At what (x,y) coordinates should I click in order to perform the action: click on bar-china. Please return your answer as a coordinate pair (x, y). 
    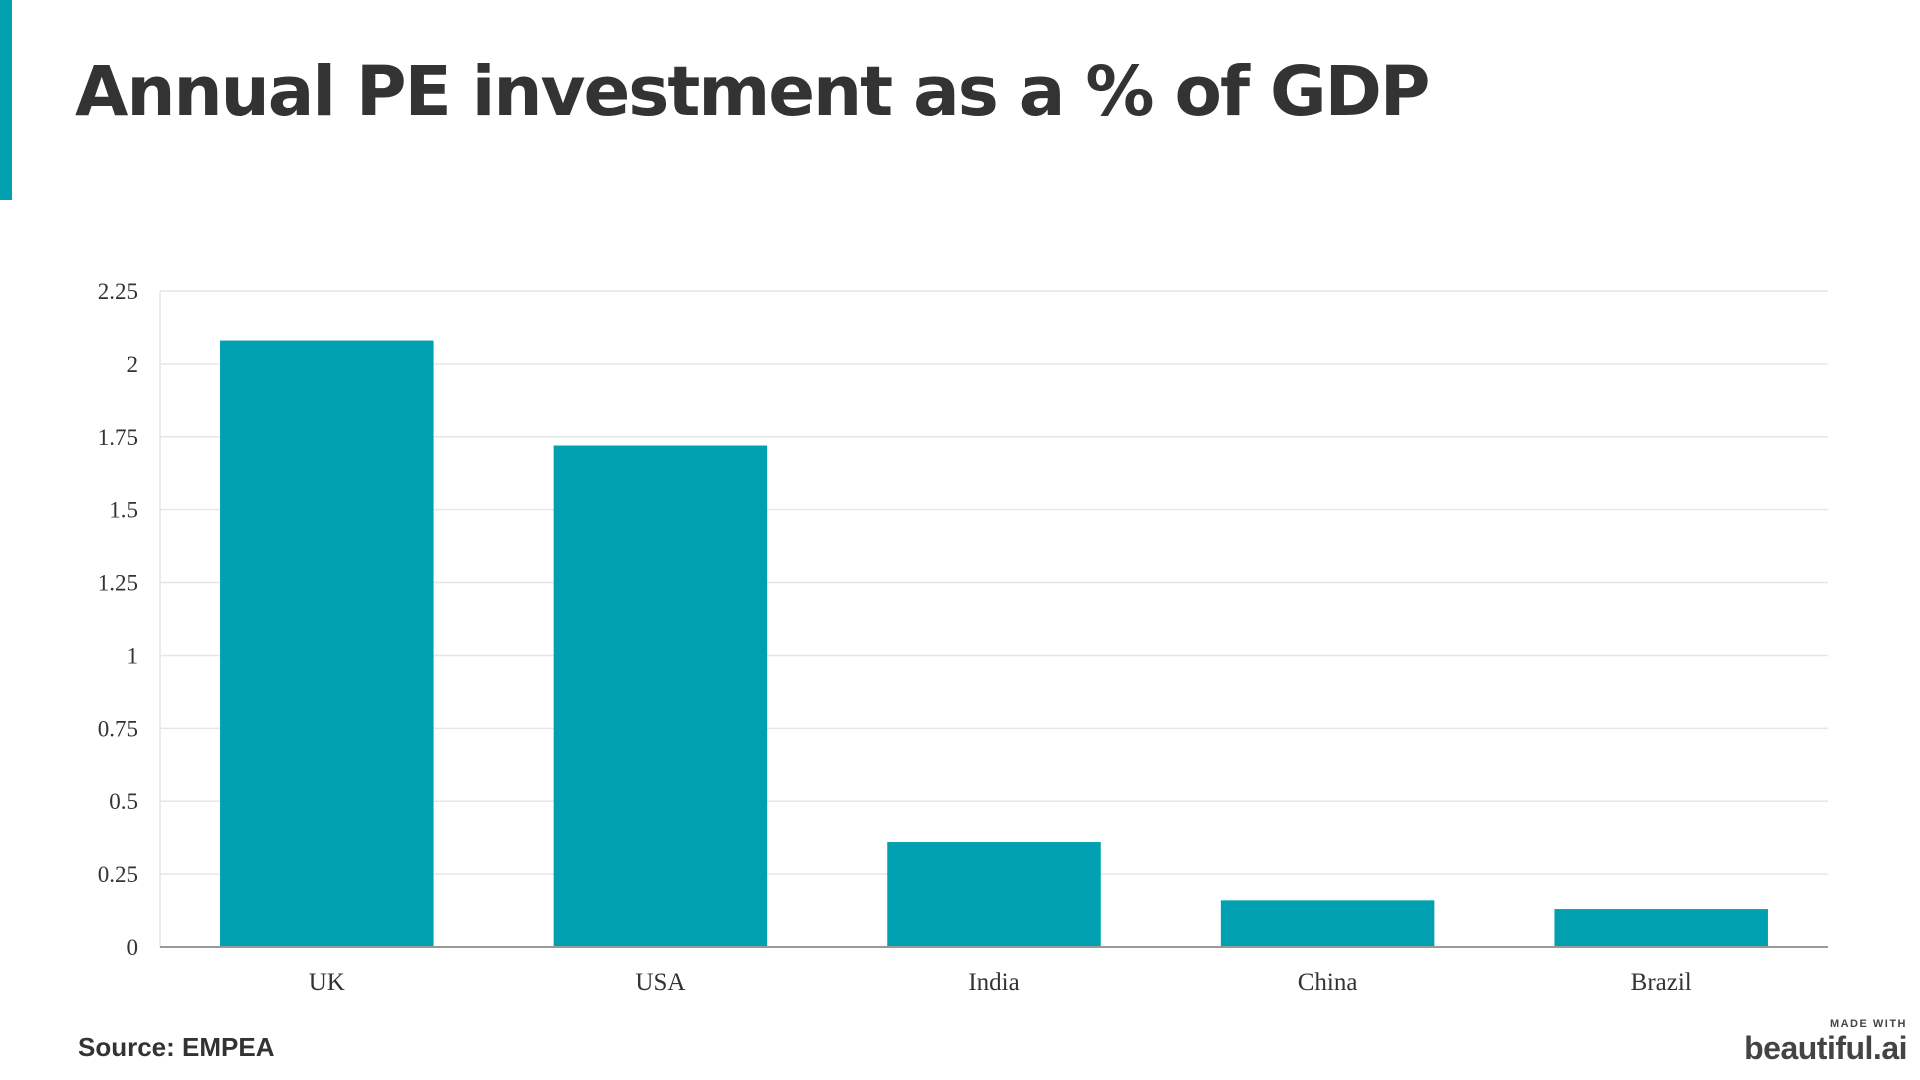
    Looking at the image, I should click on (1327, 923).